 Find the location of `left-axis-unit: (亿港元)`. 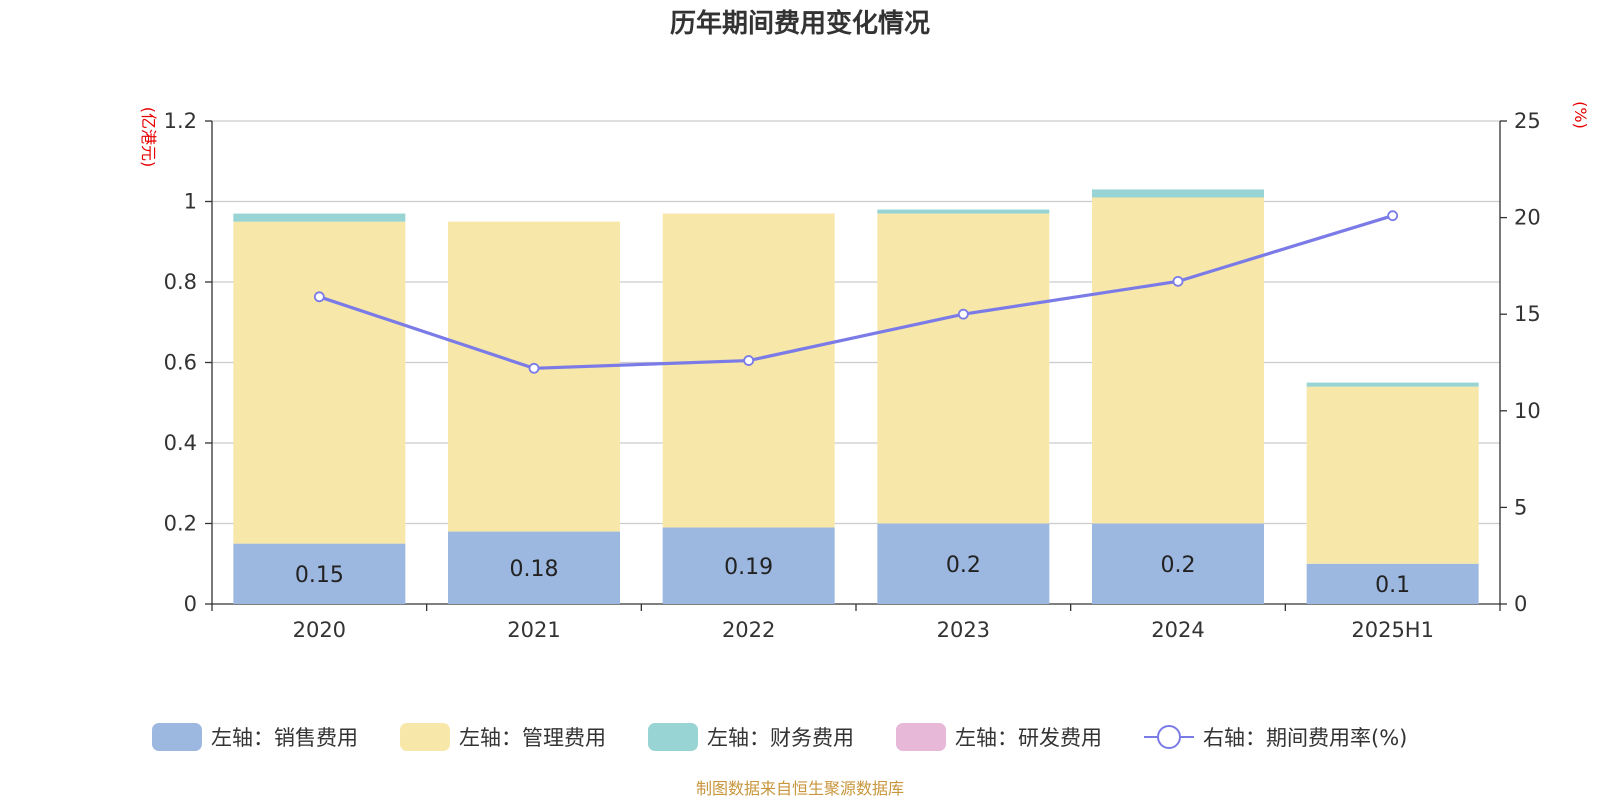

left-axis-unit: (亿港元) is located at coordinates (148, 137).